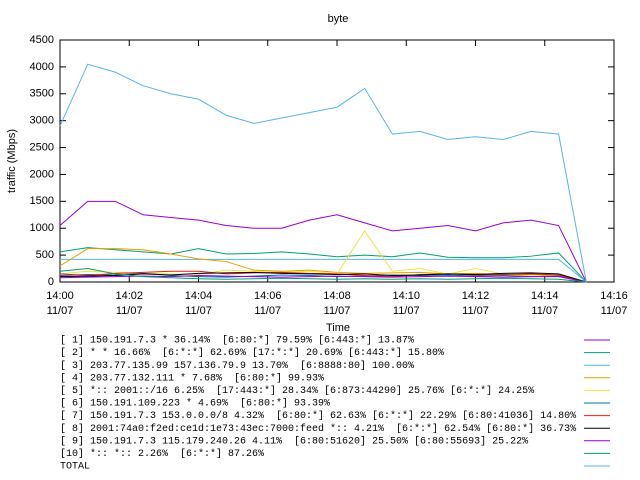 The width and height of the screenshot is (640, 480). Describe the element at coordinates (338, 19) in the screenshot. I see `chart-title: byte` at that location.